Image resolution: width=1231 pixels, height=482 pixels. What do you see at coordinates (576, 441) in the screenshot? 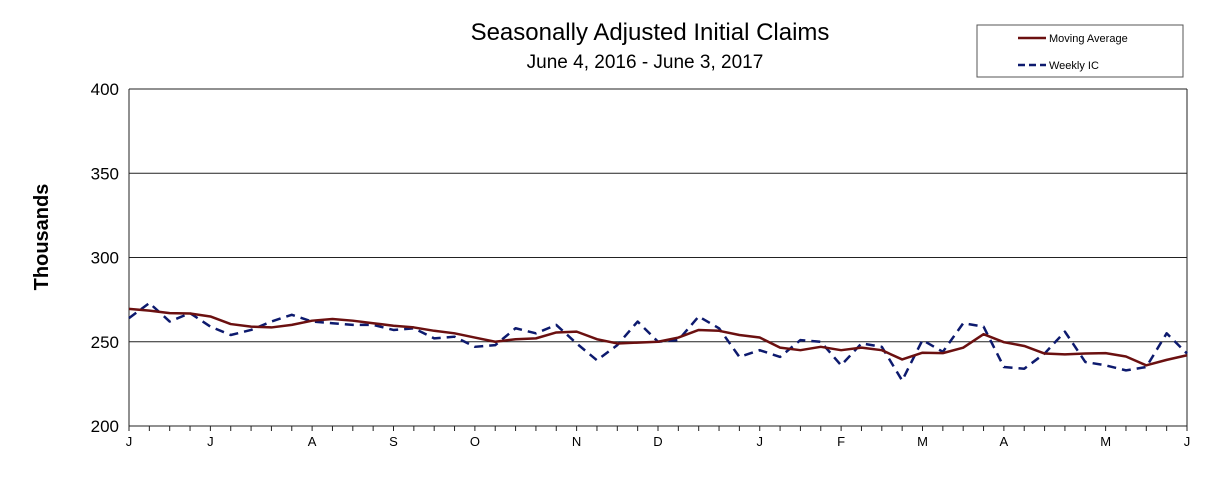
I see `x-tick-label: N` at bounding box center [576, 441].